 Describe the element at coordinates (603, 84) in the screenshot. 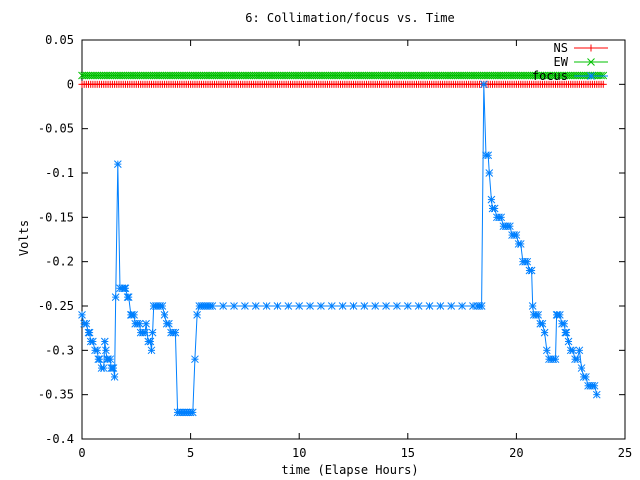

I see `series-ns-point` at that location.